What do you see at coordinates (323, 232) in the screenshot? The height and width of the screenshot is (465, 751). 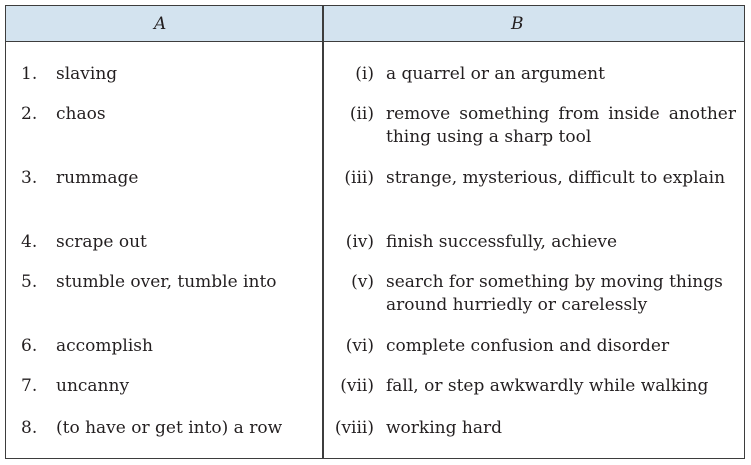 I see `column-divider` at bounding box center [323, 232].